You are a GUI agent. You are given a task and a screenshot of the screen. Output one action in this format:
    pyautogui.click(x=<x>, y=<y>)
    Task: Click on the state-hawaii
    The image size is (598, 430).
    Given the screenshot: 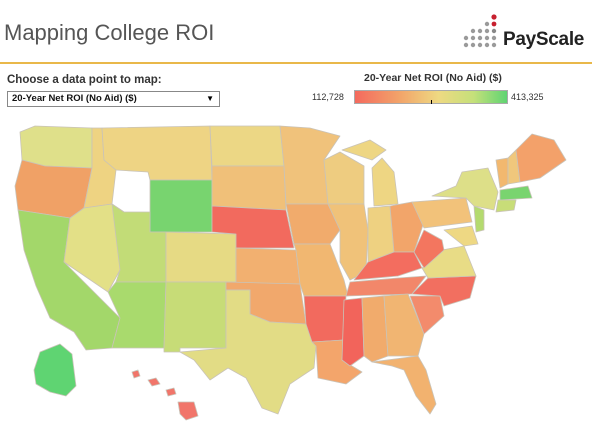 What is the action you would take?
    pyautogui.click(x=165, y=395)
    